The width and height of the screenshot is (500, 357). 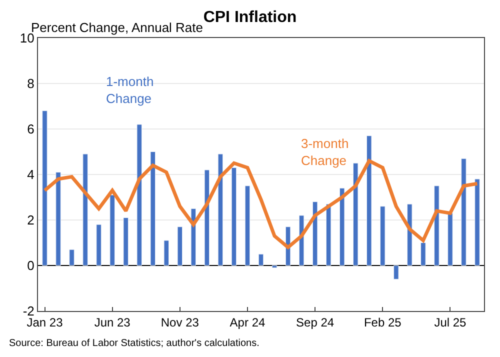 What do you see at coordinates (112, 322) in the screenshot?
I see `x-tick-label: Jun 23` at bounding box center [112, 322].